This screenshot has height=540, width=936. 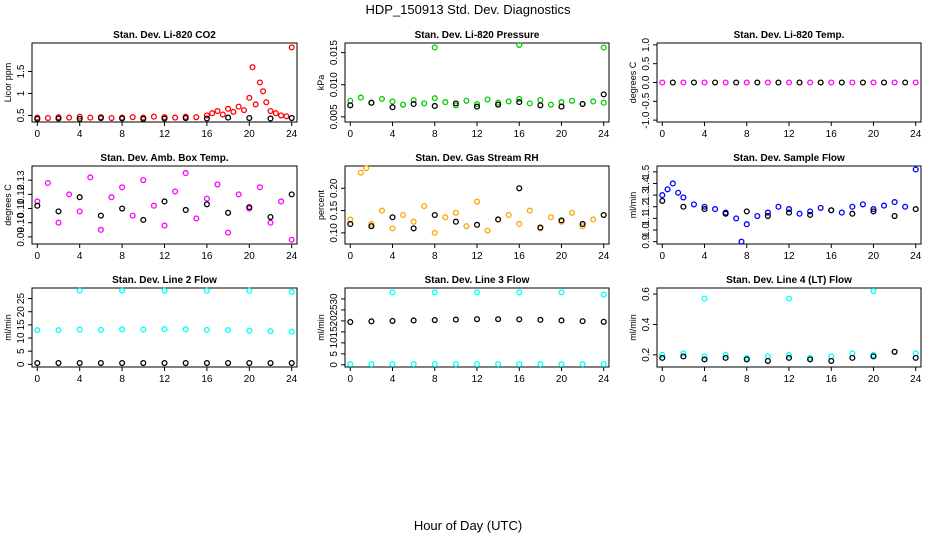 I want to click on y-tick-label: 10, so click(x=334, y=343).